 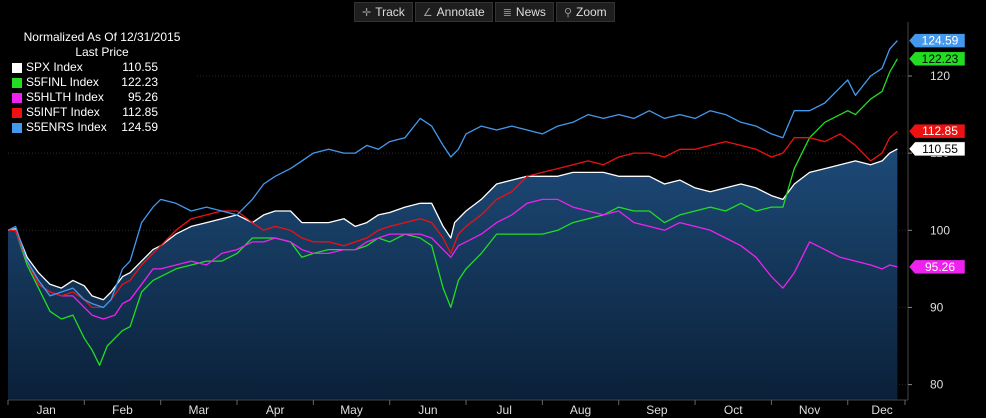 I want to click on track-label: Track, so click(x=390, y=12).